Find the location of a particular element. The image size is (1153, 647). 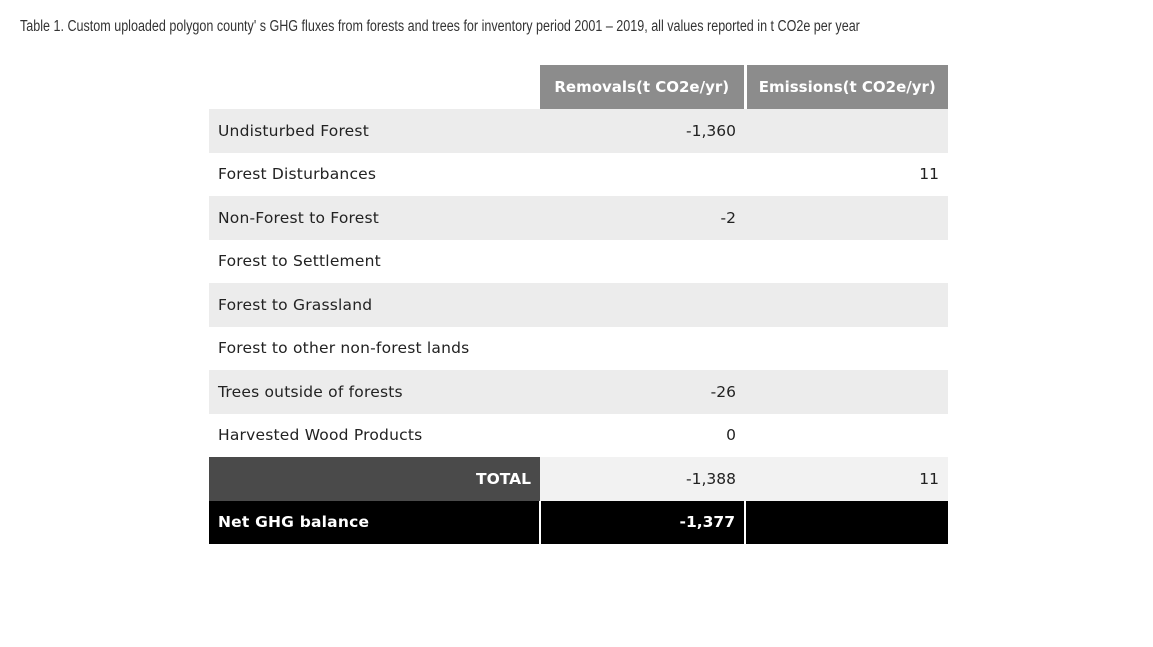

net-balance-row: Net GHG balance -1,377 is located at coordinates (578, 522).